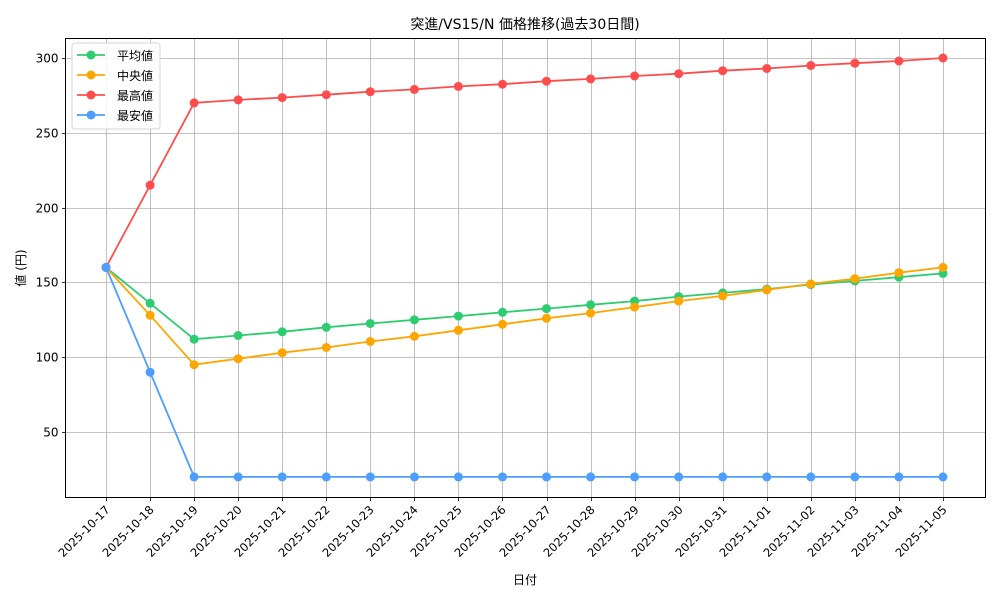  I want to click on legend-item: 平均値, so click(115, 55).